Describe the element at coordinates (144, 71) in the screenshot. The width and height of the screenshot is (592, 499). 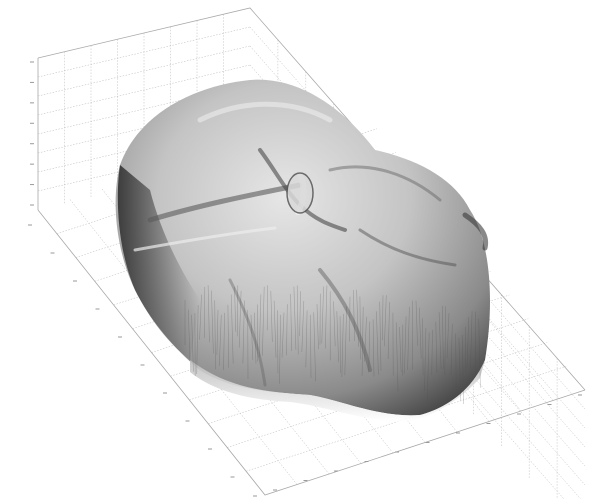
I see `wall-grid-line` at that location.